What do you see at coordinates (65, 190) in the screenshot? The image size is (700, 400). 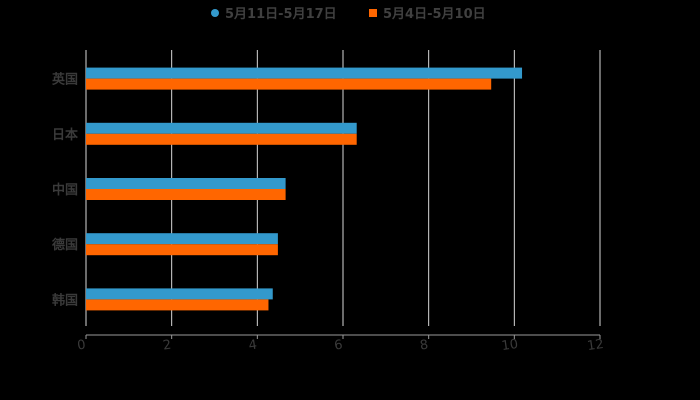 I see `category-label: 中国` at bounding box center [65, 190].